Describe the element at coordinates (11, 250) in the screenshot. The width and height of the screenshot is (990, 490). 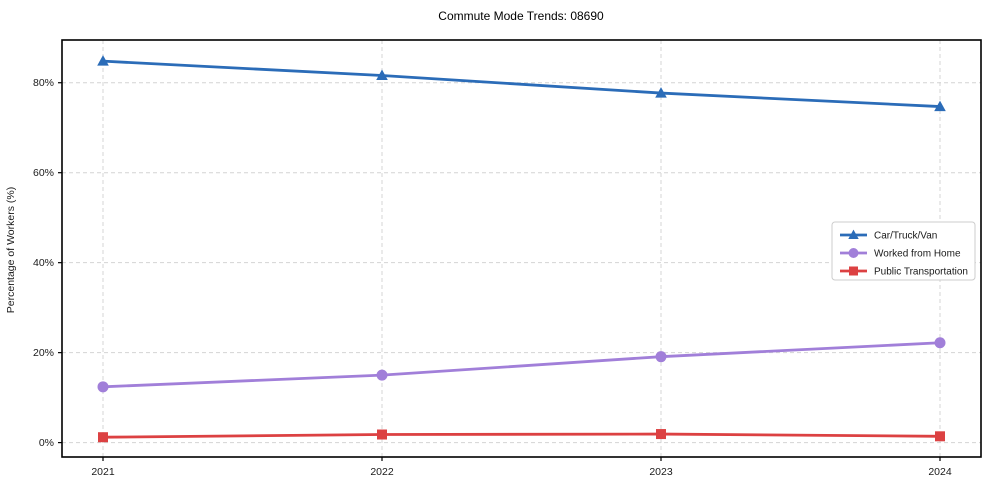
I see `y-axis-label: Percentage of Workers (%)` at that location.